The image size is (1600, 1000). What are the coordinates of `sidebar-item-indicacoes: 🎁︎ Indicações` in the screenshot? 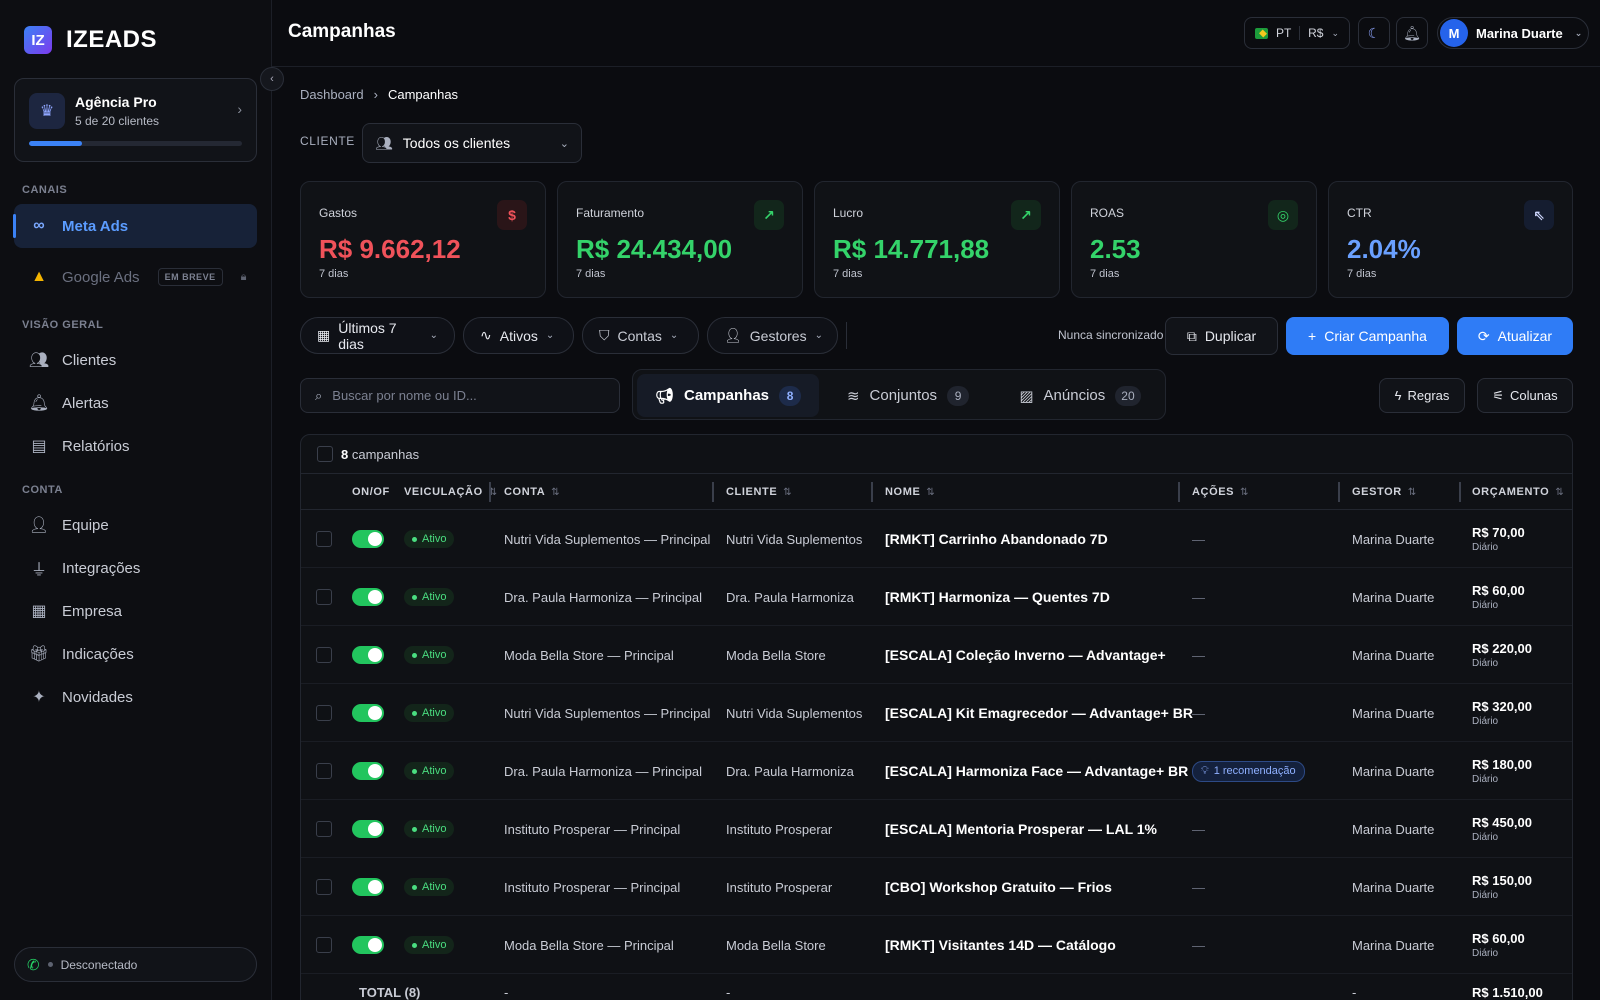 It's located at (135, 654).